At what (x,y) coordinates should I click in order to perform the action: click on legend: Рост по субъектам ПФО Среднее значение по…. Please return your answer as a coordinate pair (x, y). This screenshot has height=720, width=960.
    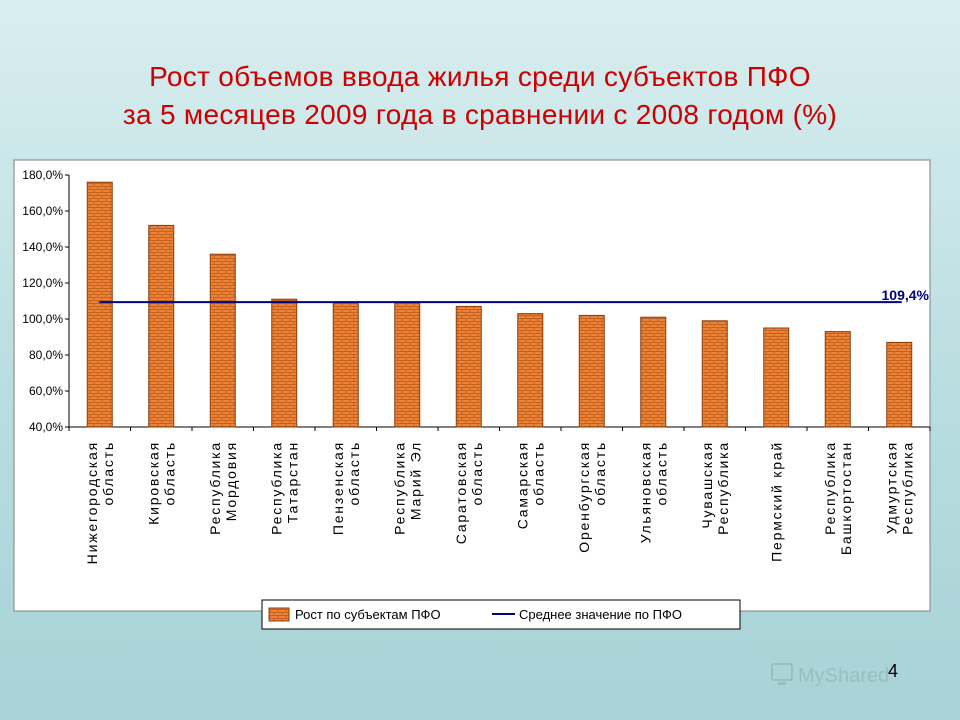
    Looking at the image, I should click on (501, 614).